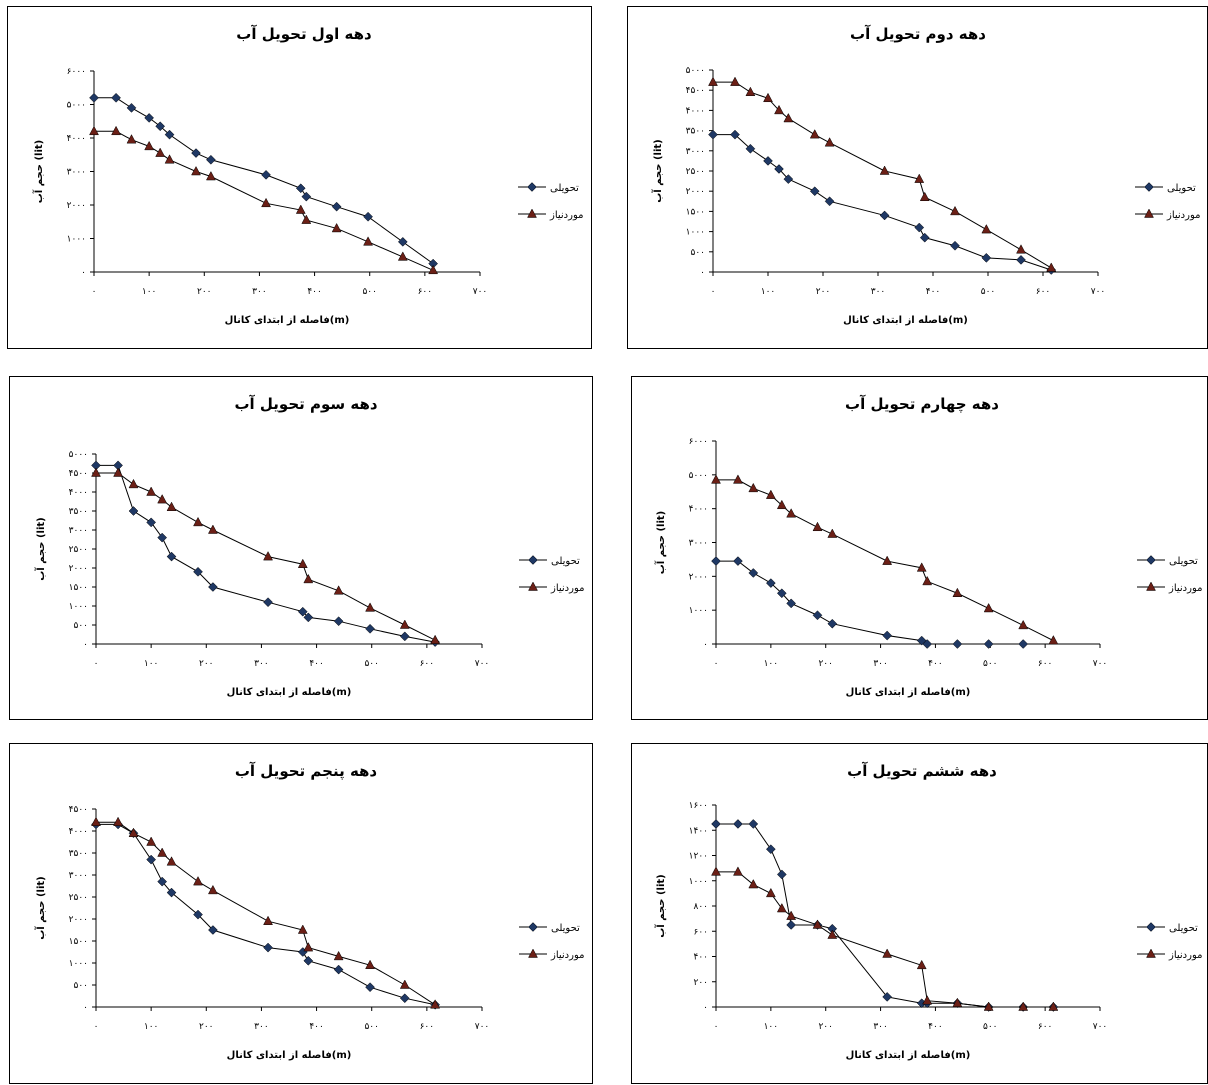  Describe the element at coordinates (1169, 574) in the screenshot. I see `legend: تحویلی موردنیاز` at that location.